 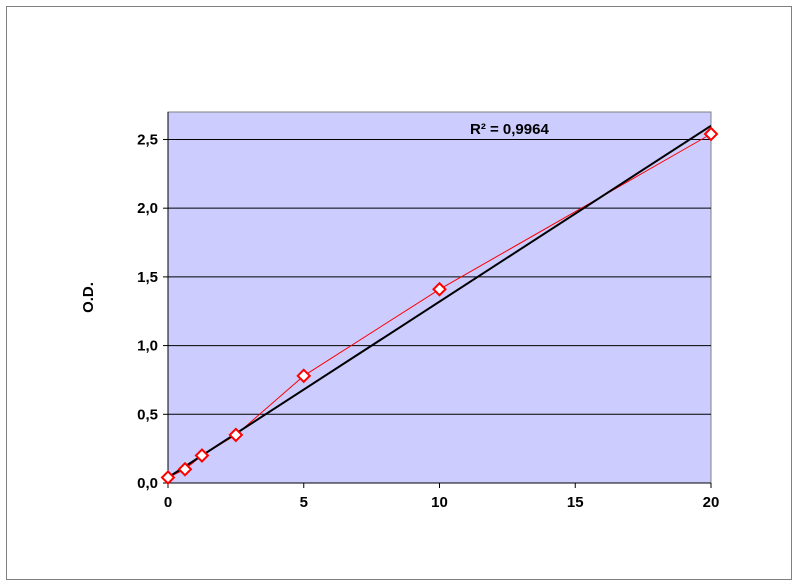 I want to click on y-tick-label: 2,5, so click(x=147, y=139).